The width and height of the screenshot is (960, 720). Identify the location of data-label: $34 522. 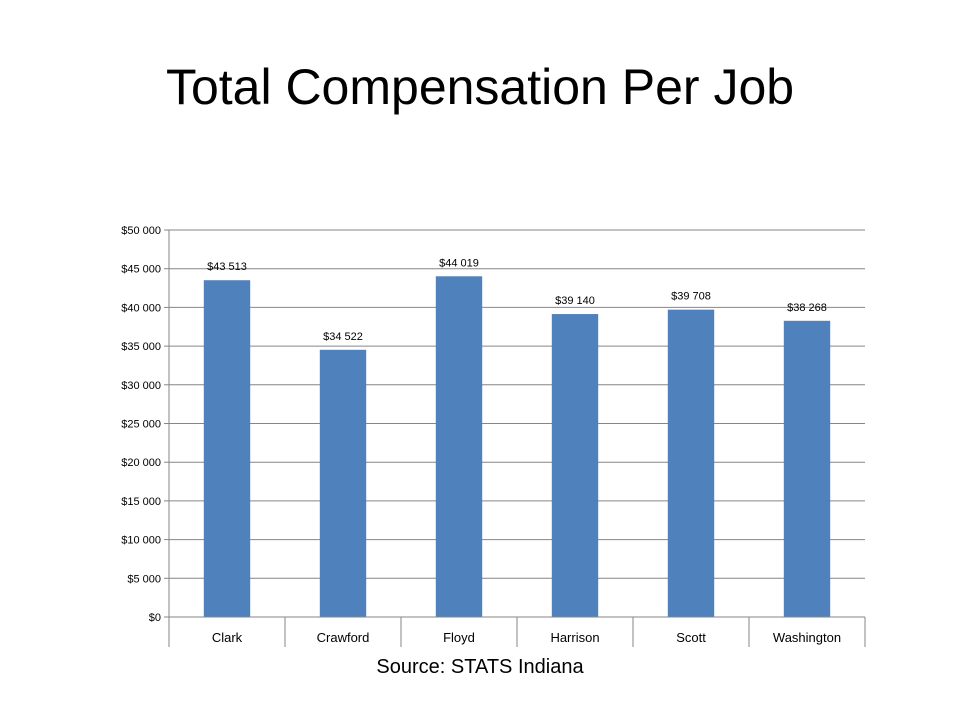
(343, 337).